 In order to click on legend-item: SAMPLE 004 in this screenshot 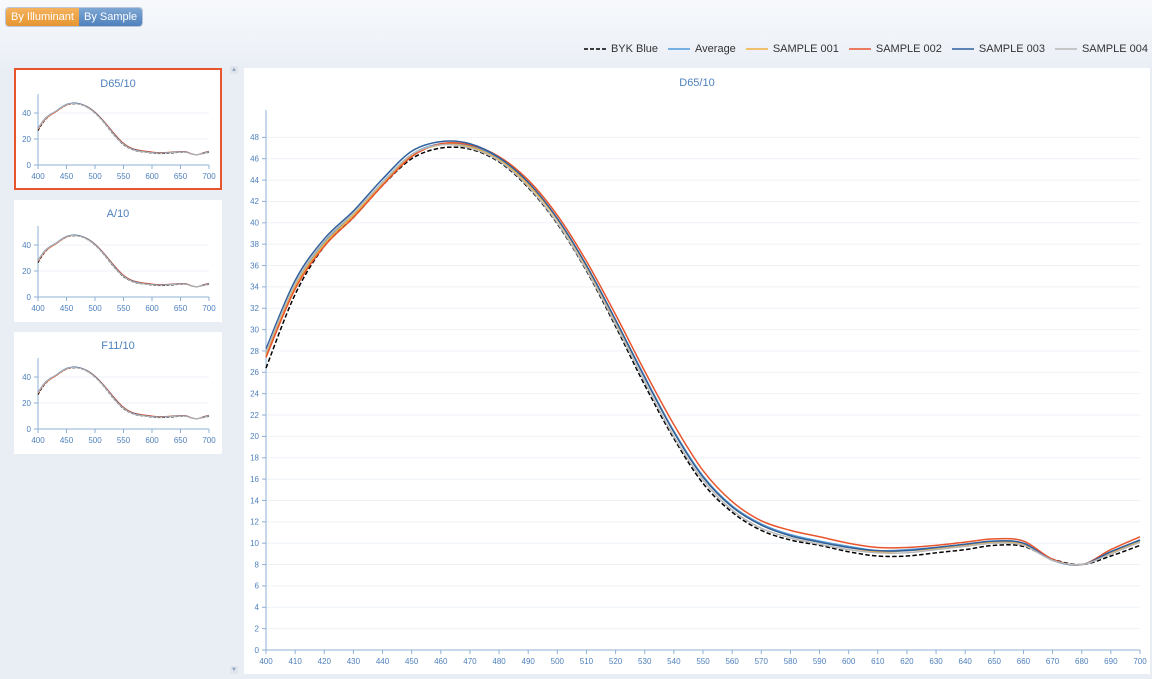, I will do `click(1101, 49)`.